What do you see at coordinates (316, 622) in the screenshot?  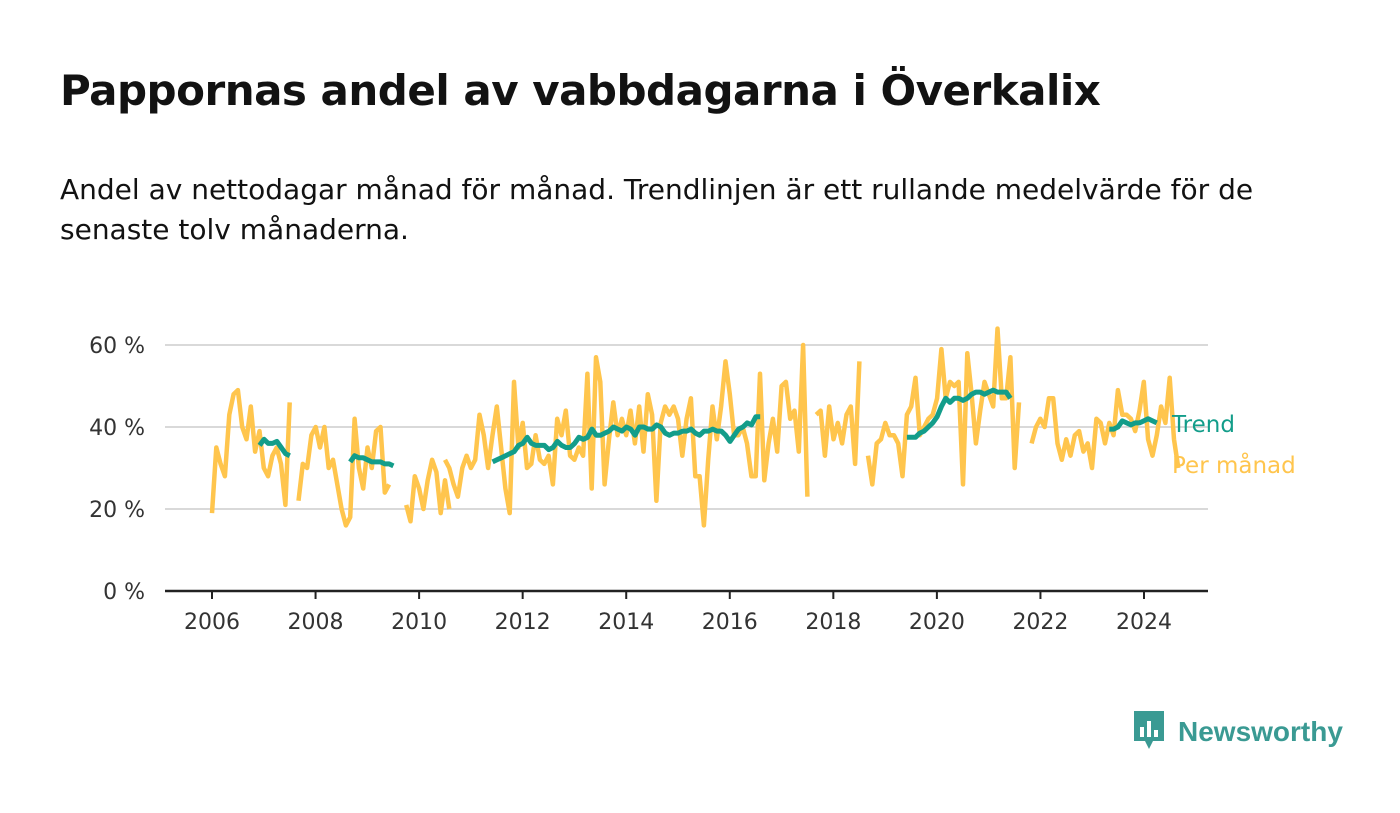 I see `x-tick-label: 2008` at bounding box center [316, 622].